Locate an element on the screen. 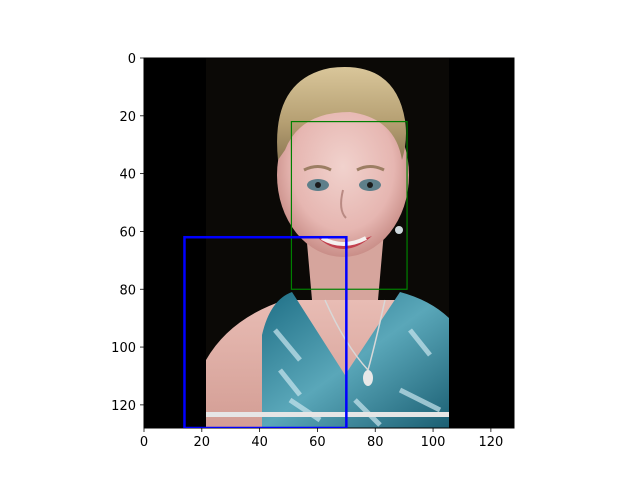 This screenshot has width=640, height=480. bbox-lower-left is located at coordinates (265, 331).